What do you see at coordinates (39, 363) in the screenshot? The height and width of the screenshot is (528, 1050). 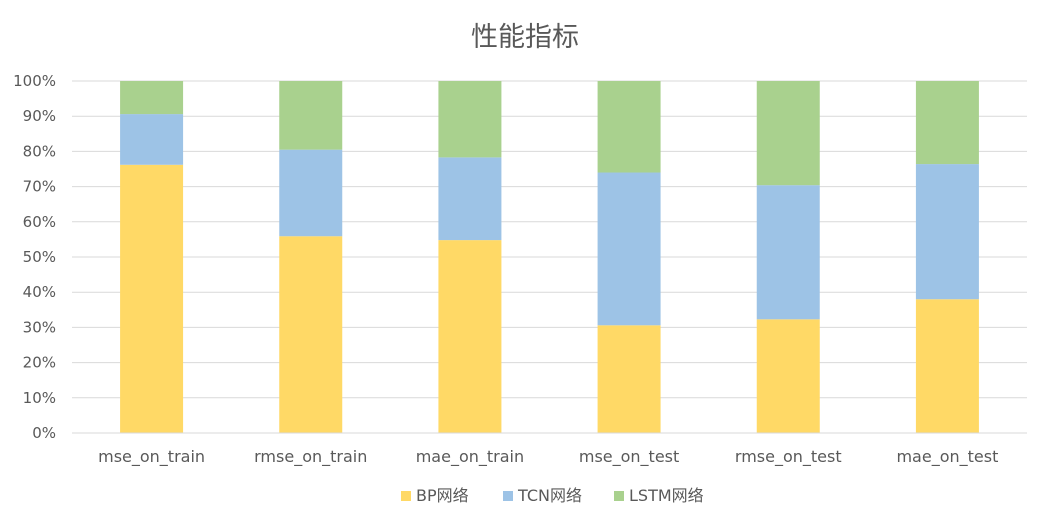 I see `y-tick-label: 20%` at bounding box center [39, 363].